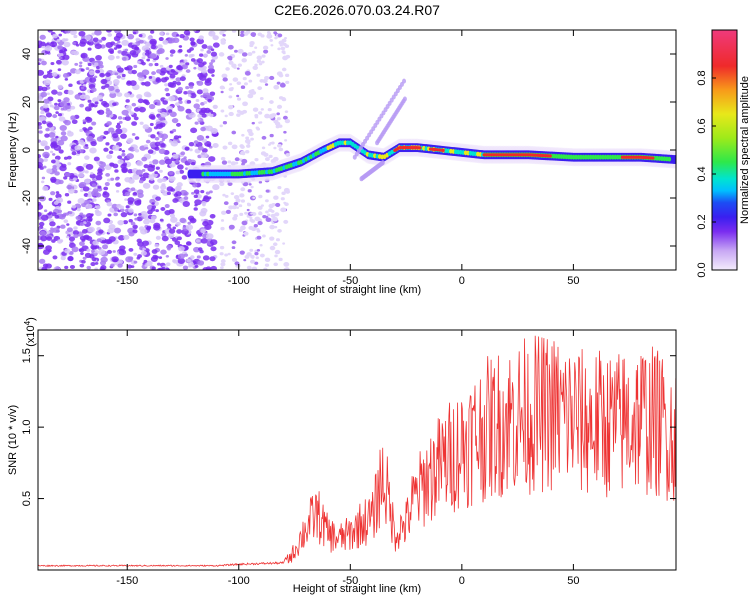  Describe the element at coordinates (702, 173) in the screenshot. I see `colorbar-tick-label: 0.4` at that location.